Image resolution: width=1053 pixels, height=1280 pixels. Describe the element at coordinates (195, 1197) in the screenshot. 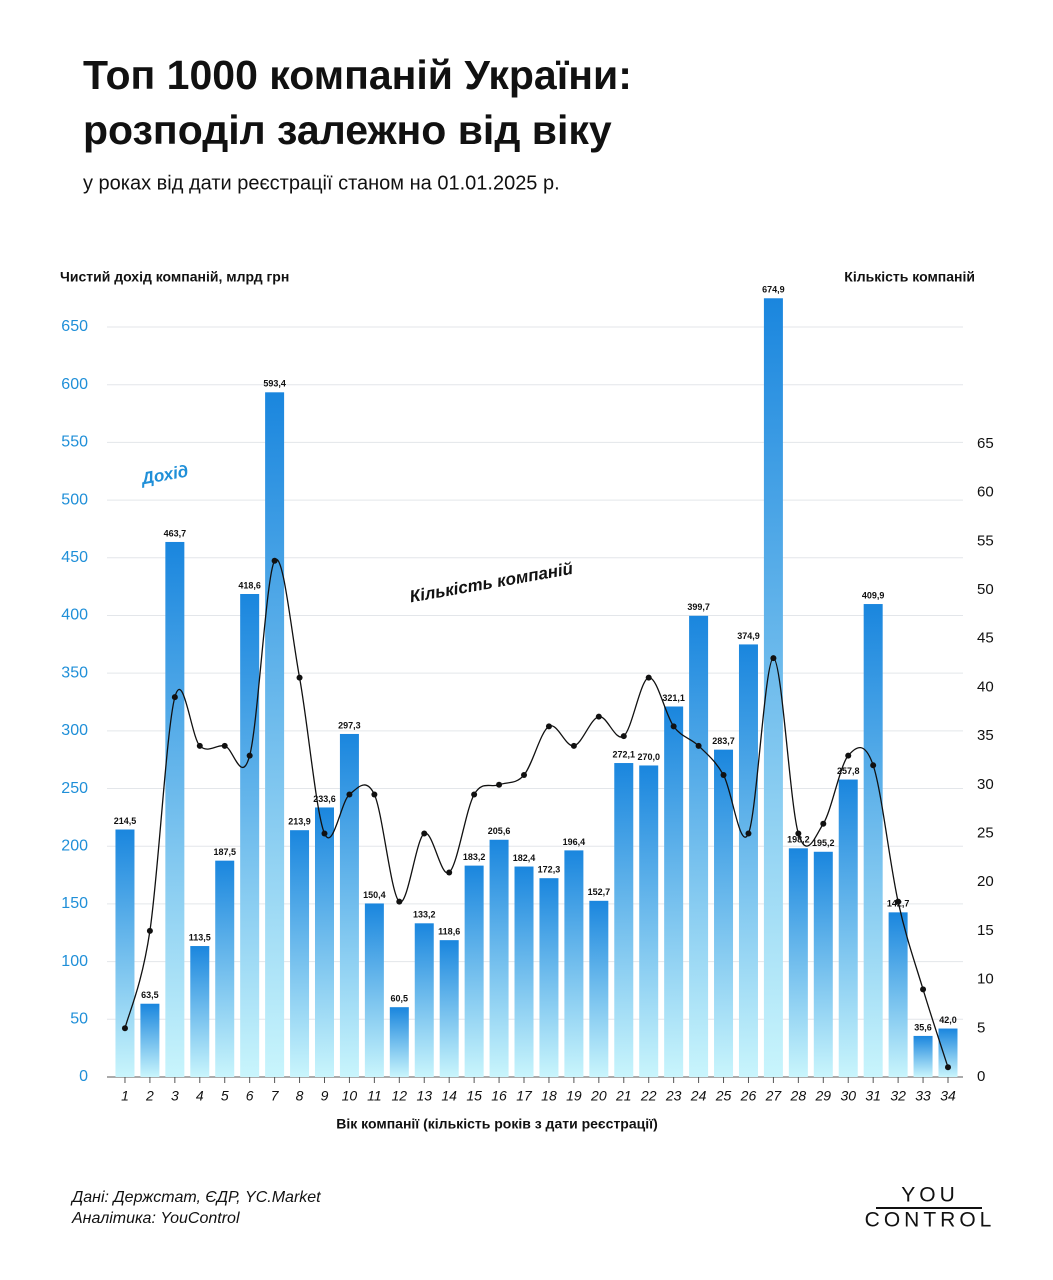

I see `source: Дані: Держстат, ЄДР, YC.Market` at that location.